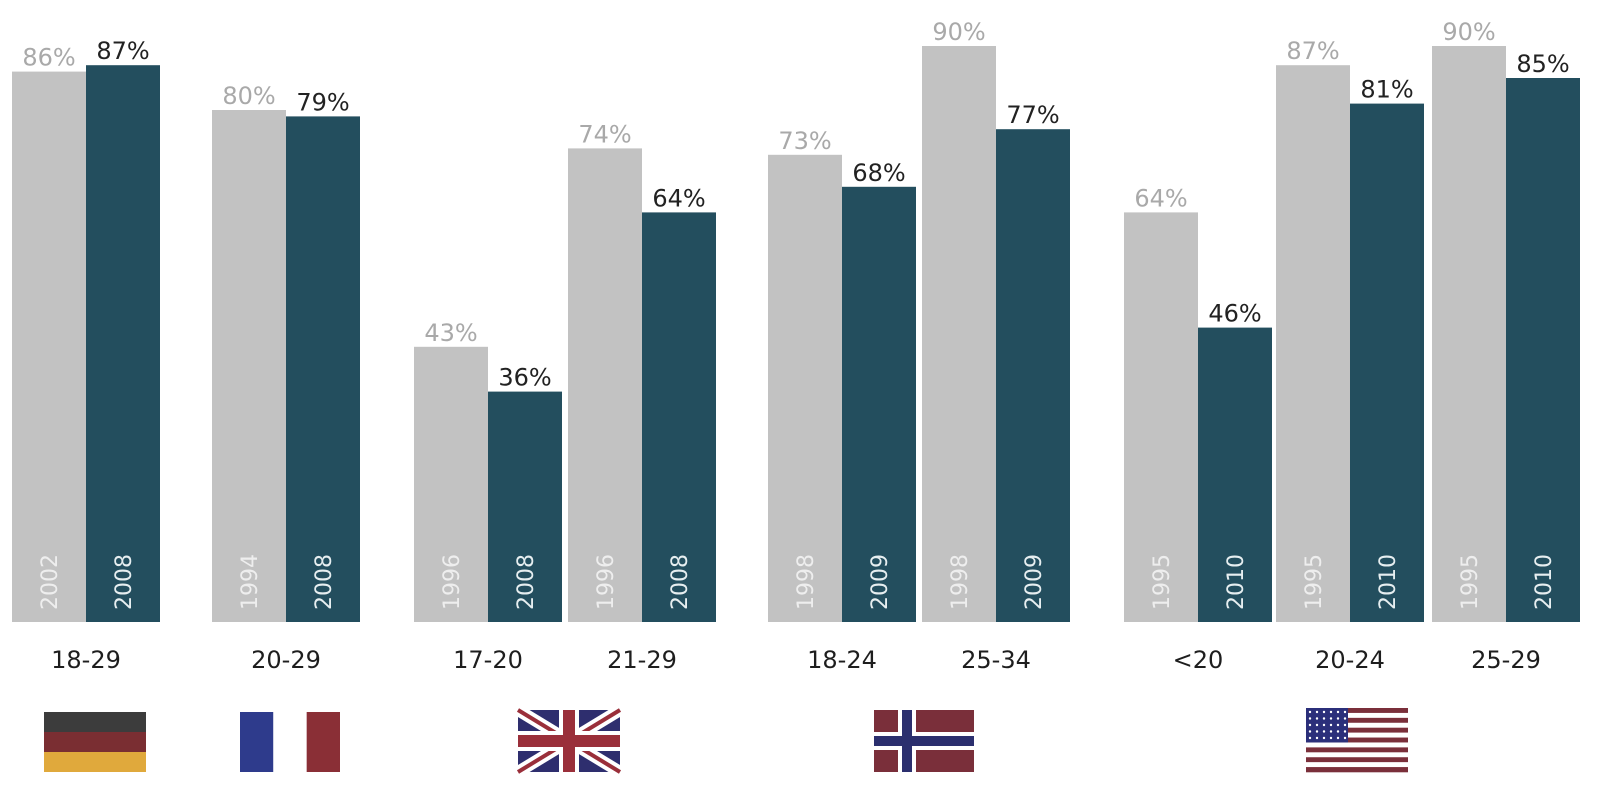 The width and height of the screenshot is (1602, 792). What do you see at coordinates (726, 741) in the screenshot?
I see `flags-layer` at bounding box center [726, 741].